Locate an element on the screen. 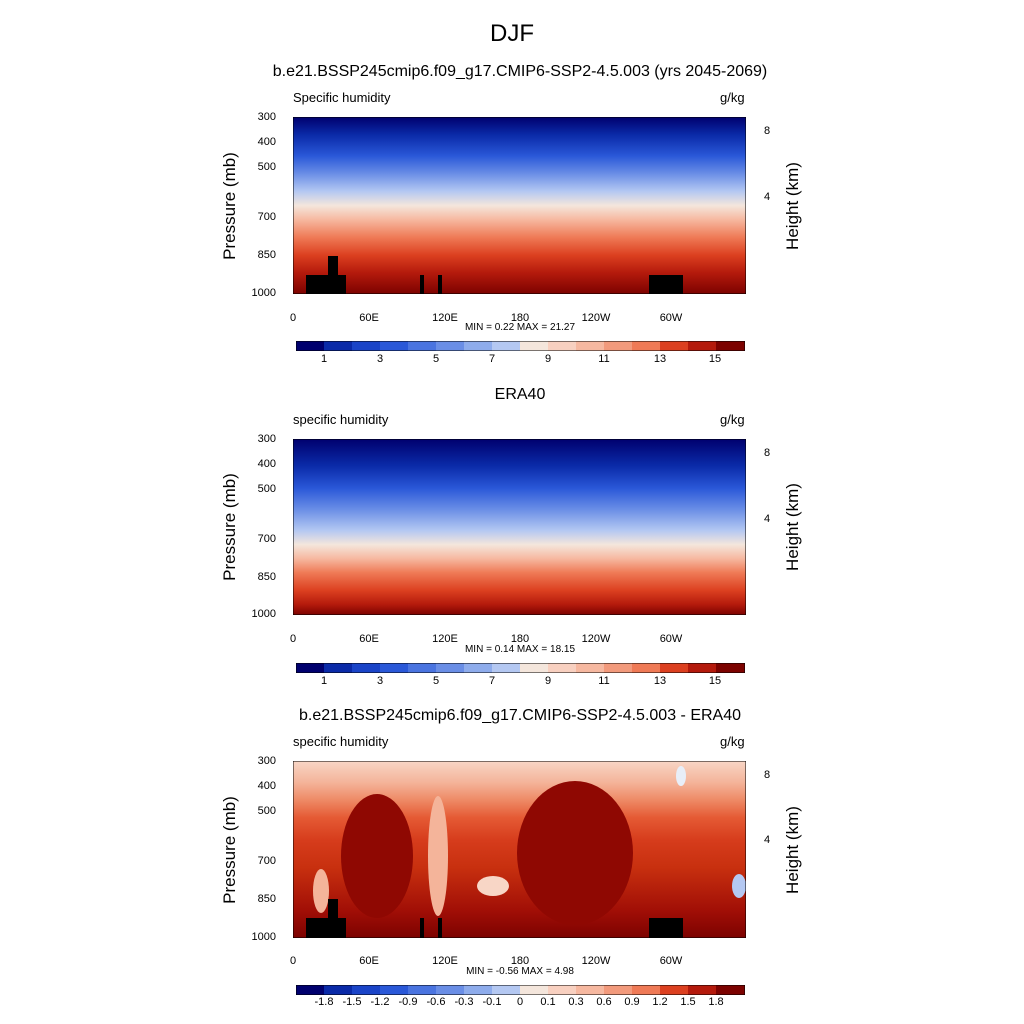 This screenshot has width=1024, height=1024. panel-3-y2tick: 8 is located at coordinates (767, 775).